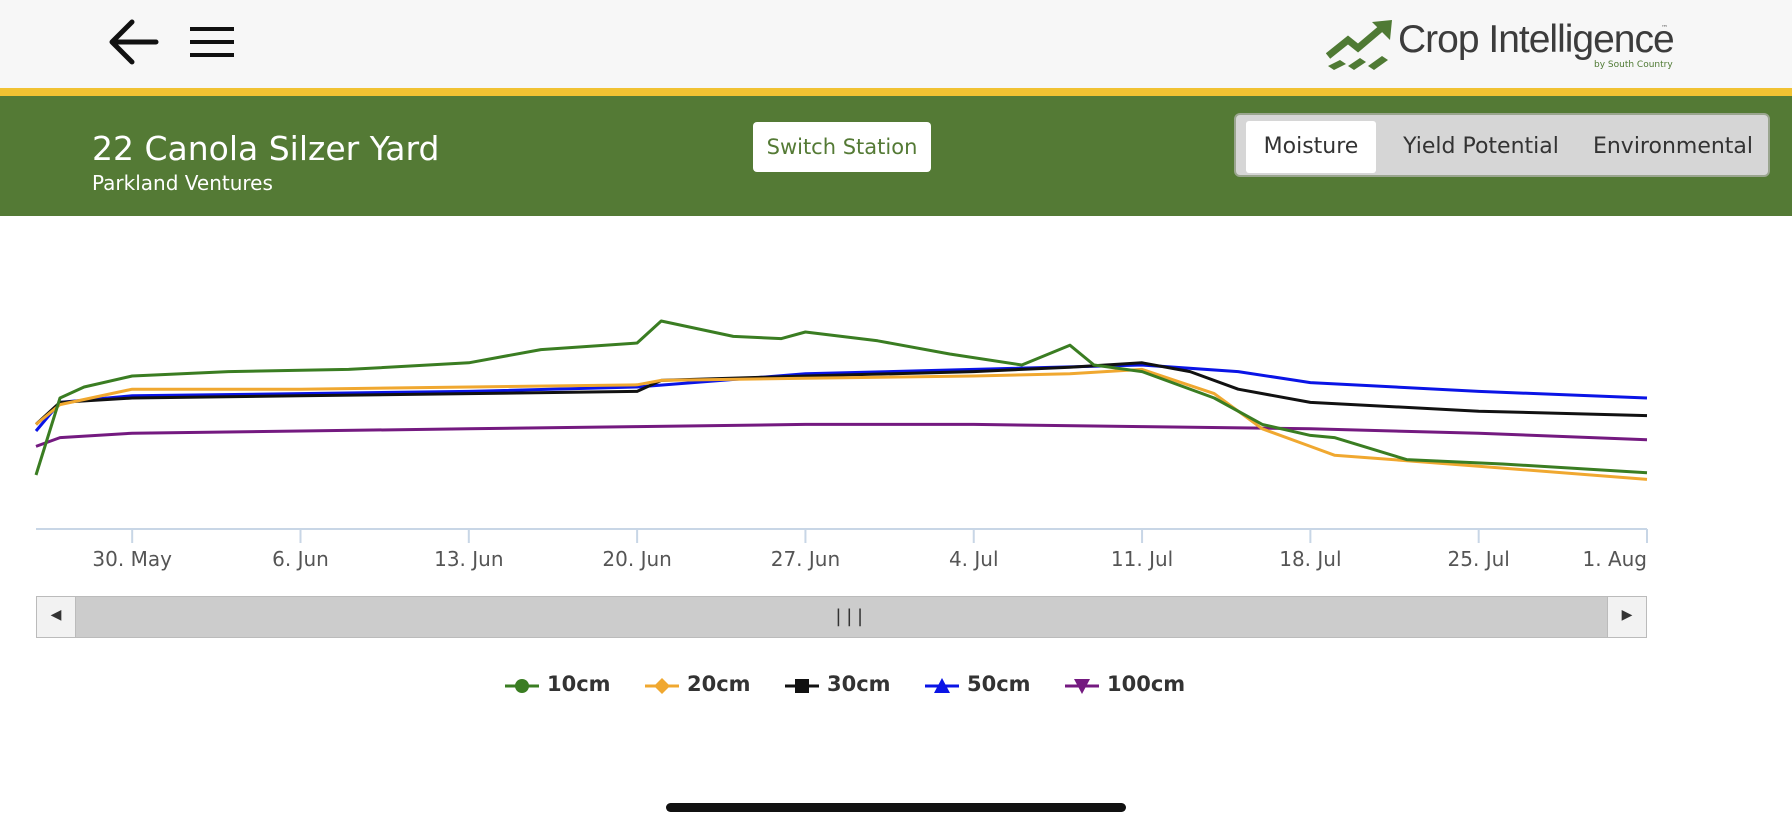 This screenshot has height=828, width=1792. What do you see at coordinates (522, 686) in the screenshot?
I see `circle-marker-icon` at bounding box center [522, 686].